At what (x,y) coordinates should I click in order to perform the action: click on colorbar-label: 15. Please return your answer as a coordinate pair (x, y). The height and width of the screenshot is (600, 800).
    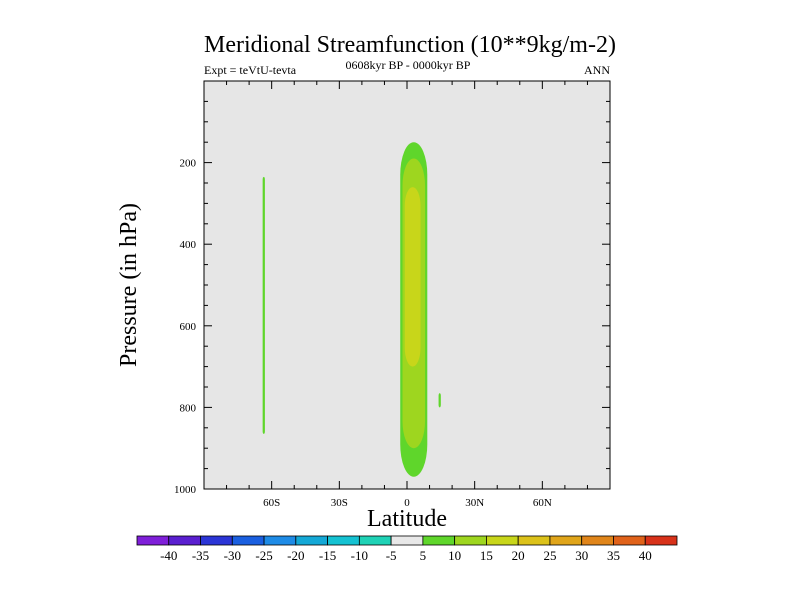
    Looking at the image, I should click on (486, 555).